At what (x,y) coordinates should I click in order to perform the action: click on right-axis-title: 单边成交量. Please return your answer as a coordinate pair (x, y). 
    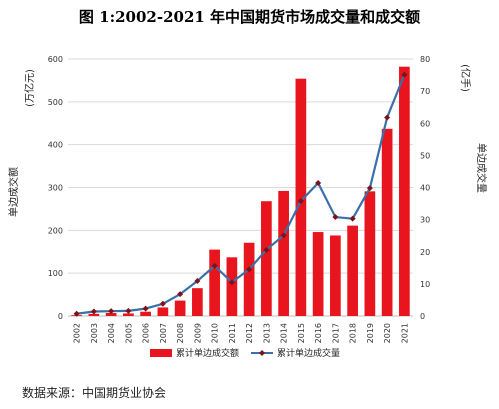
    Looking at the image, I should click on (481, 168).